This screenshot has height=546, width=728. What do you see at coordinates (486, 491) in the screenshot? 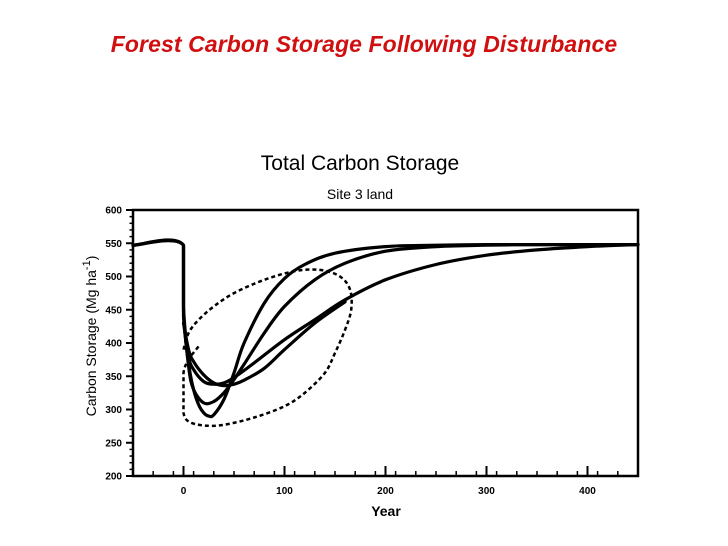
I see `x-tick-label: 300` at bounding box center [486, 491].